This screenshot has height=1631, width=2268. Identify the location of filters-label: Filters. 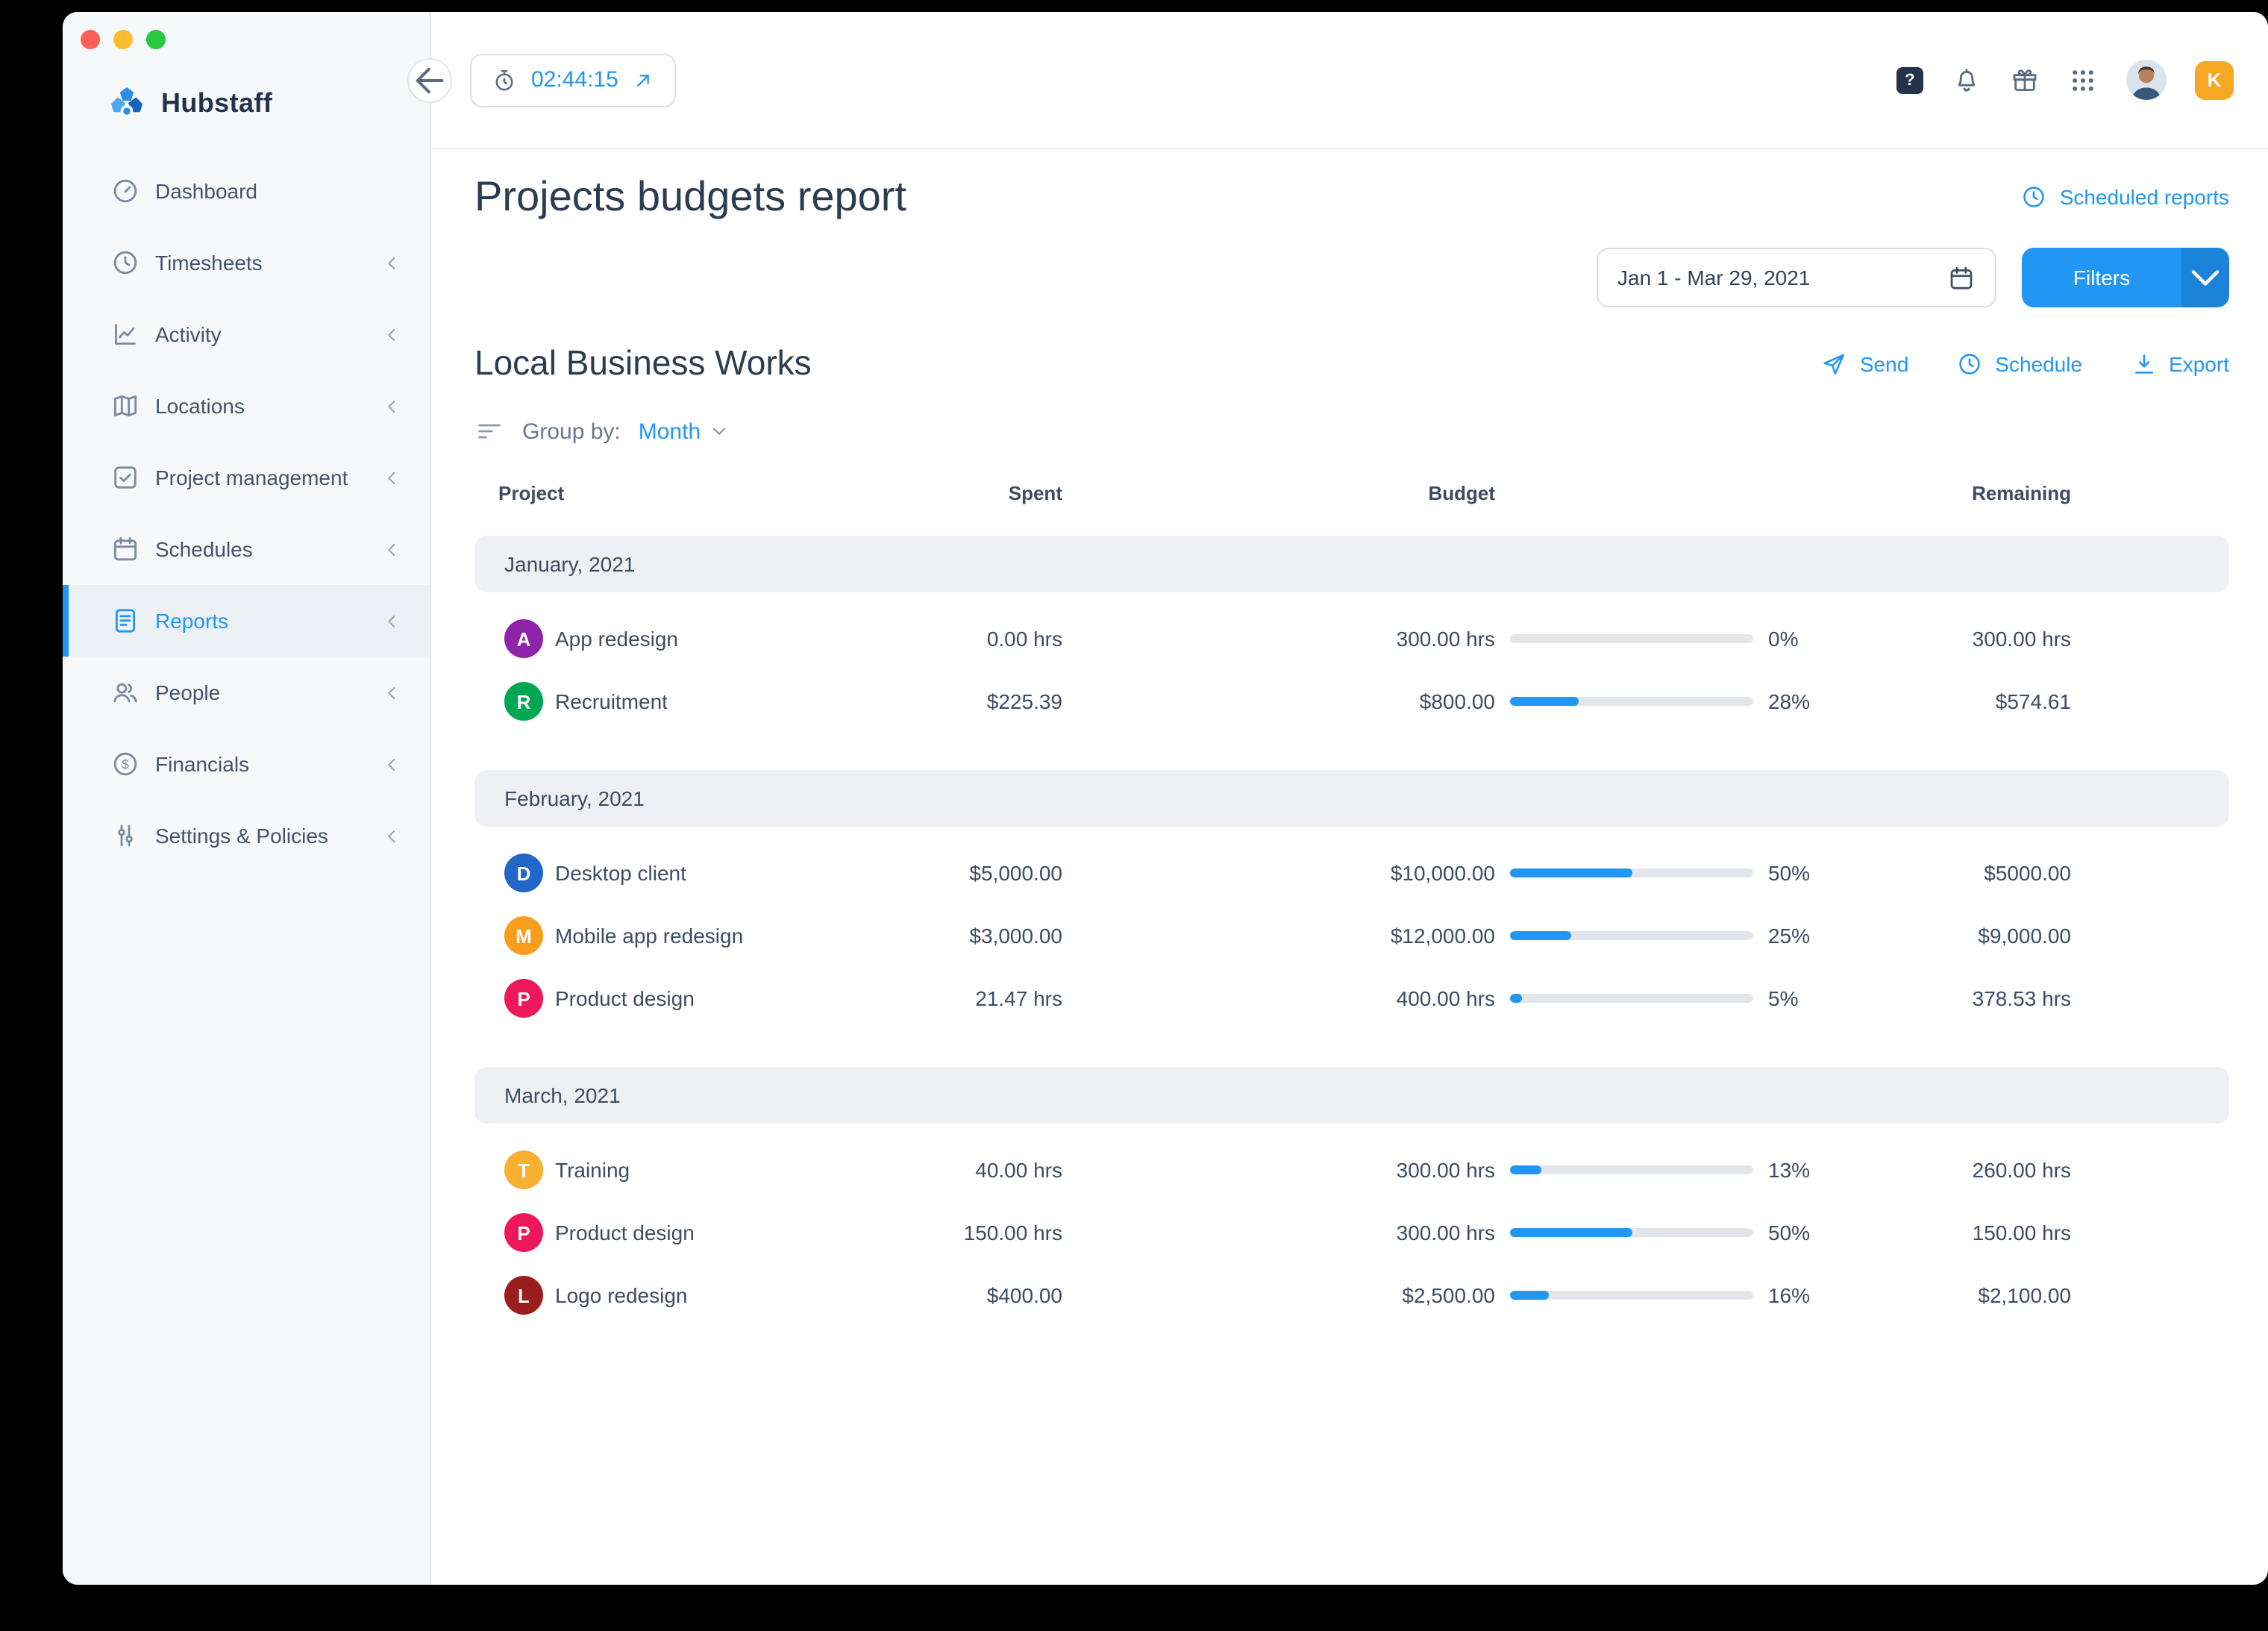
(2101, 277).